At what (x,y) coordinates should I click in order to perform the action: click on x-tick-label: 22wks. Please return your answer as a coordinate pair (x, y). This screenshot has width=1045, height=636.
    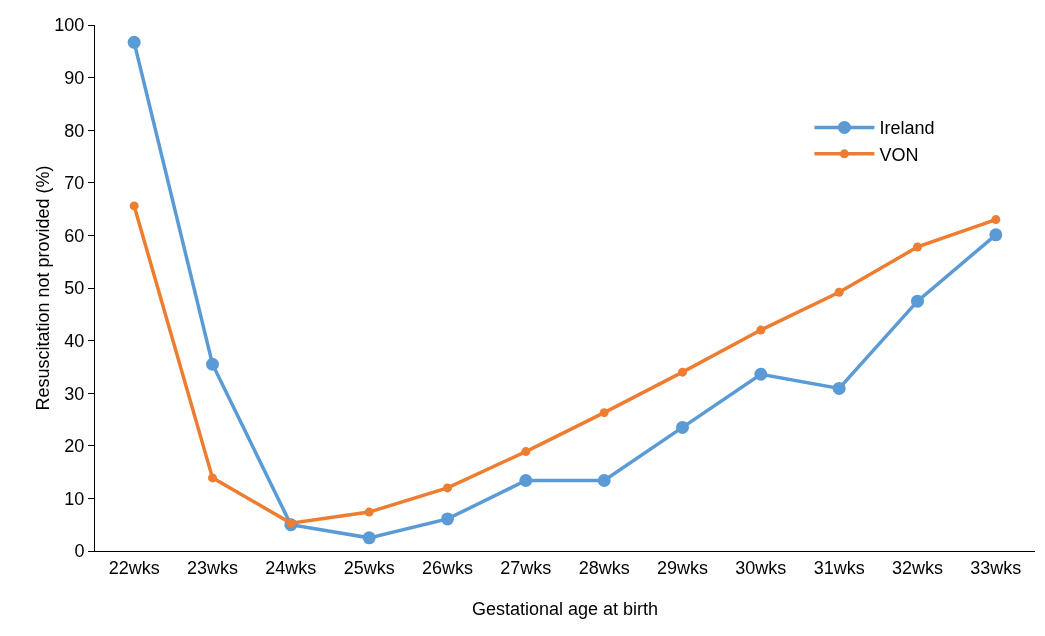
    Looking at the image, I should click on (134, 567).